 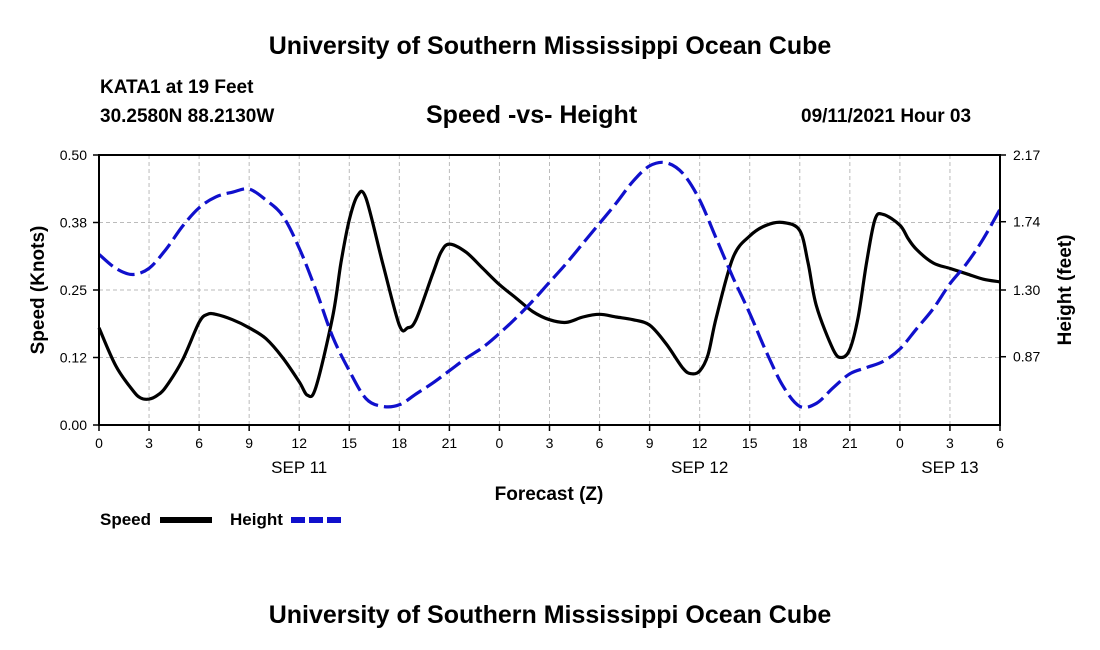 What do you see at coordinates (256, 519) in the screenshot?
I see `legend-height-label: Height` at bounding box center [256, 519].